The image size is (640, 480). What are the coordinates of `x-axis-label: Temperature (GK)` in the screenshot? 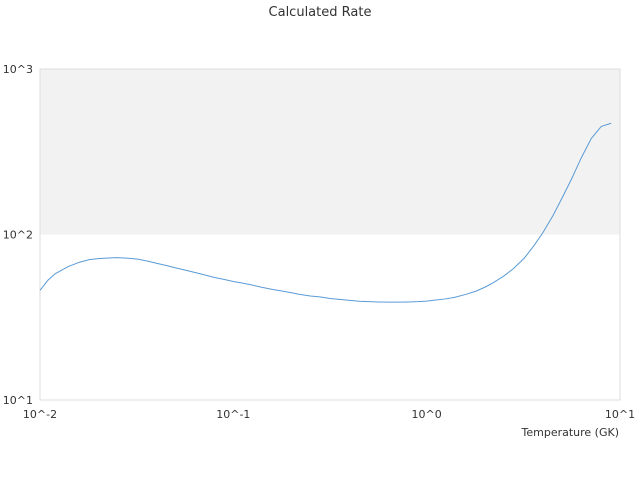 It's located at (570, 432).